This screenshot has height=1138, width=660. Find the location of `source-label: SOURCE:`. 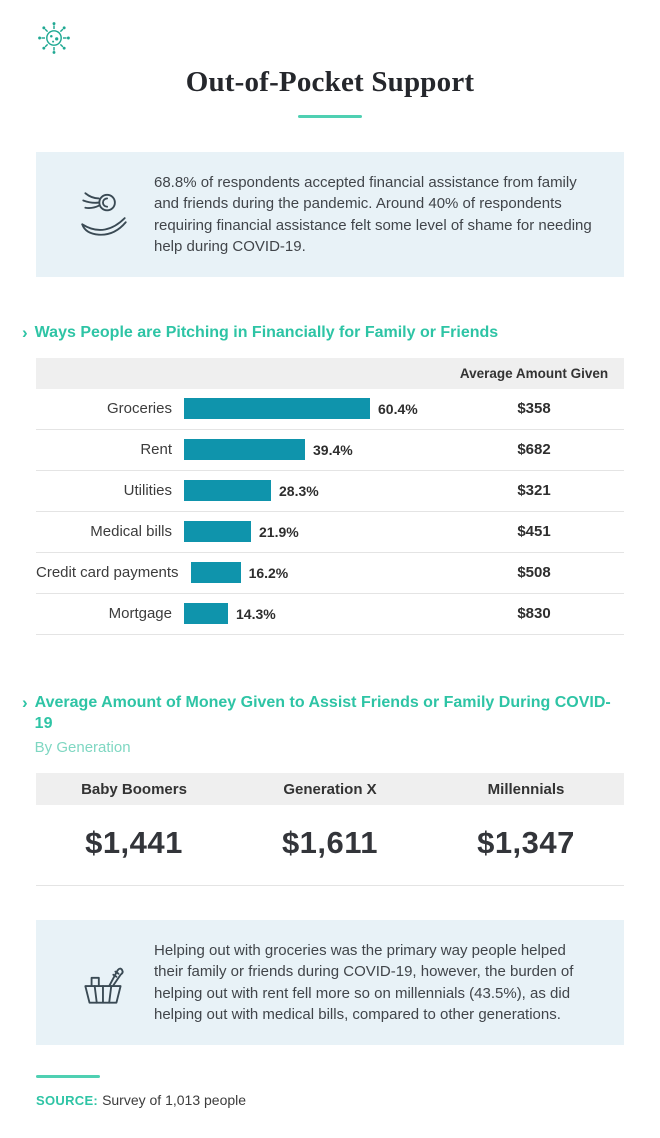

source-label: SOURCE: is located at coordinates (67, 1101).